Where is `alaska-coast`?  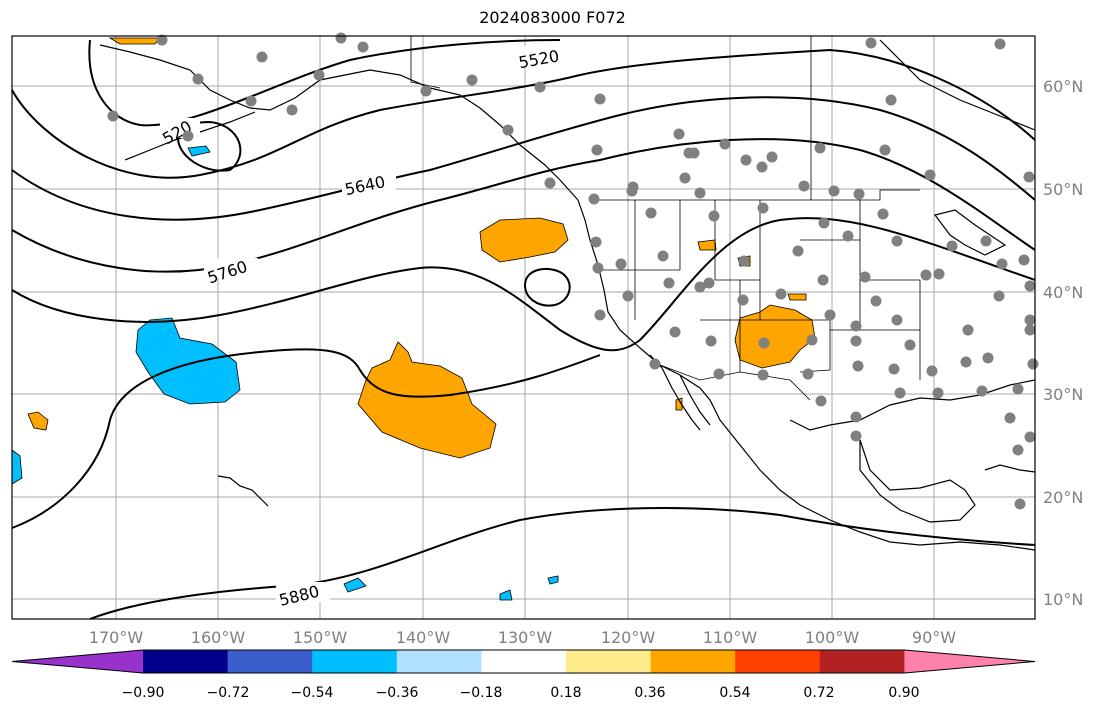
alaska-coast is located at coordinates (330, 112).